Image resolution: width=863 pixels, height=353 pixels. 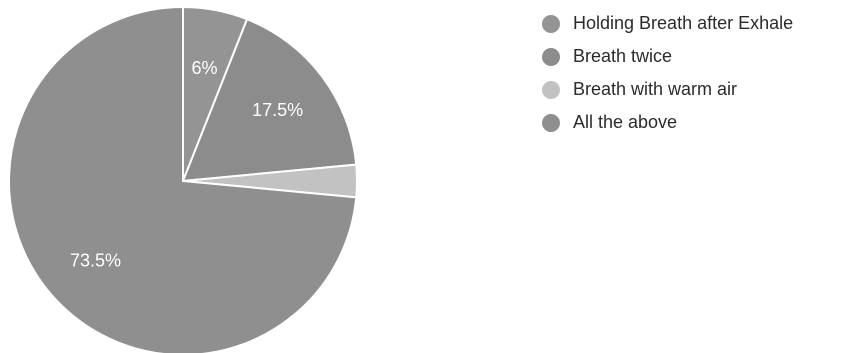 I want to click on legend-item-breath-with-warm-air: Breath with warm air, so click(x=667, y=89).